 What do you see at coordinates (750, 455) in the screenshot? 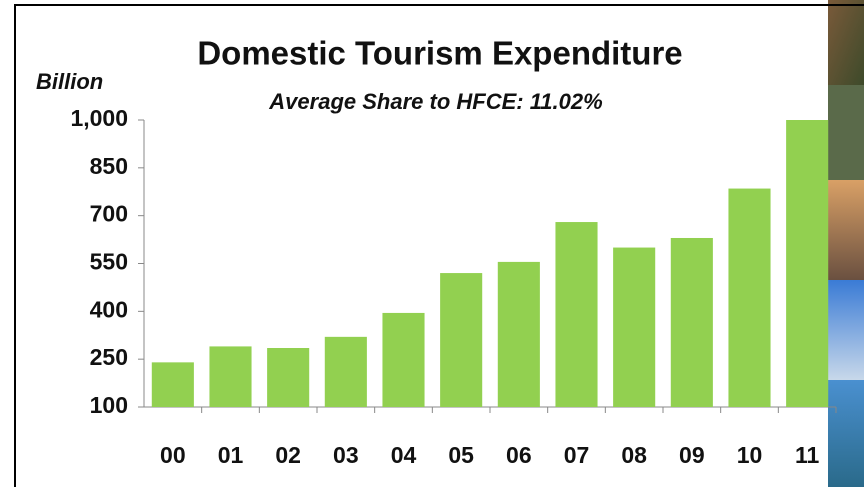
I see `x-tick-label: 10` at bounding box center [750, 455].